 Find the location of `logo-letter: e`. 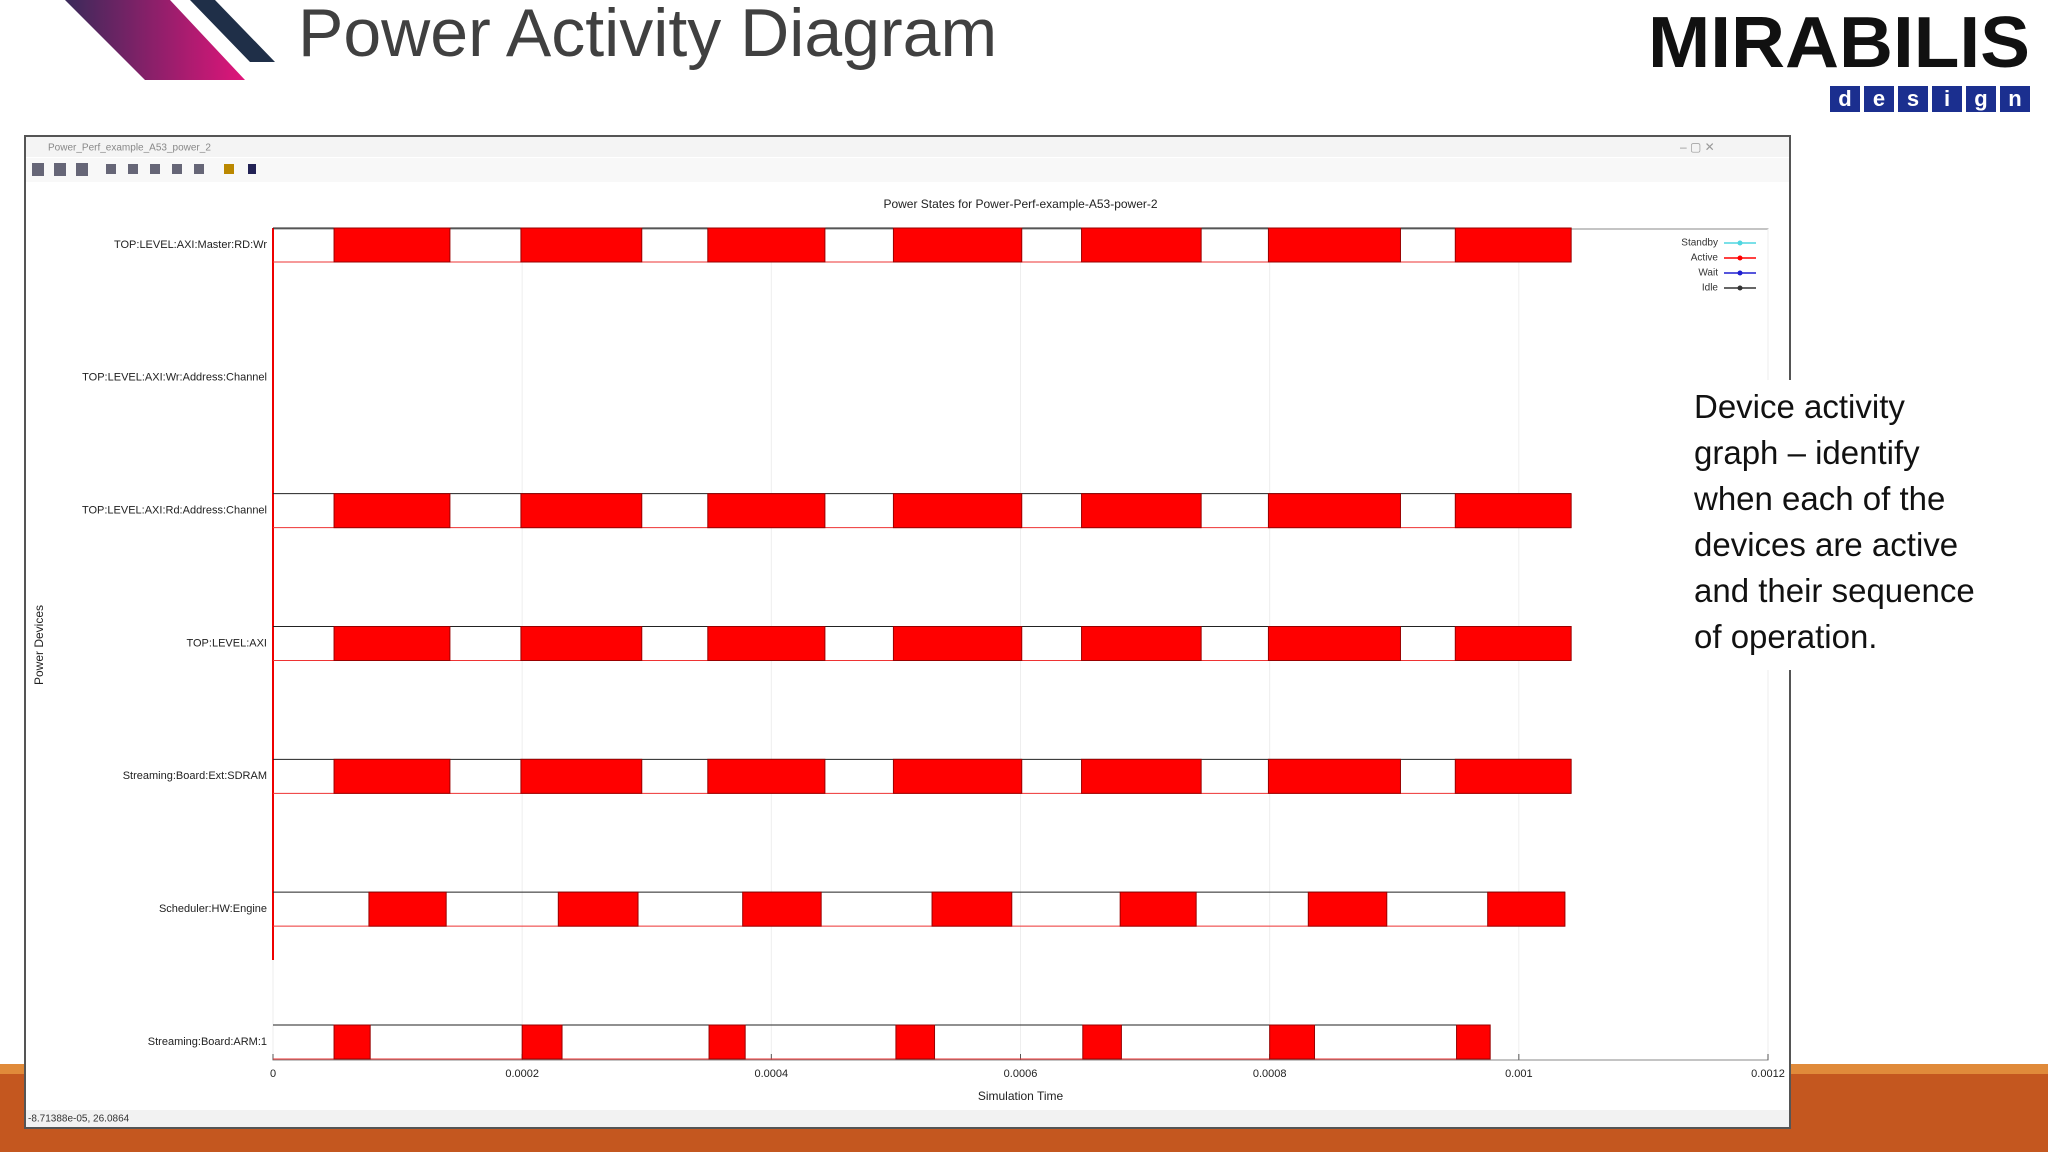

logo-letter: e is located at coordinates (1879, 98).